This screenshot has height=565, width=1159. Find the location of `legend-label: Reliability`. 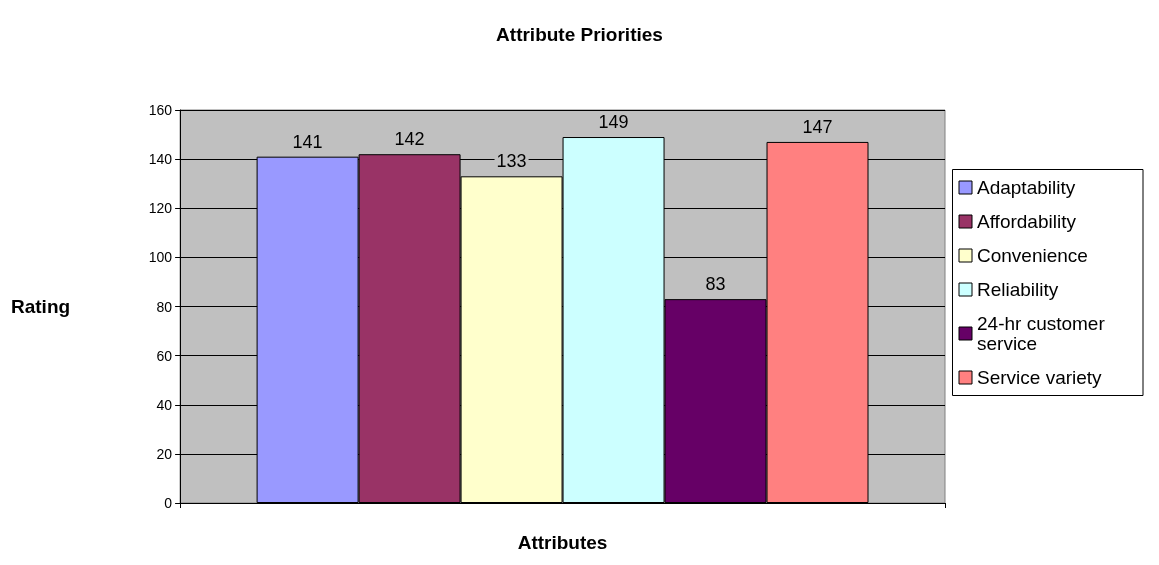

legend-label: Reliability is located at coordinates (1018, 289).